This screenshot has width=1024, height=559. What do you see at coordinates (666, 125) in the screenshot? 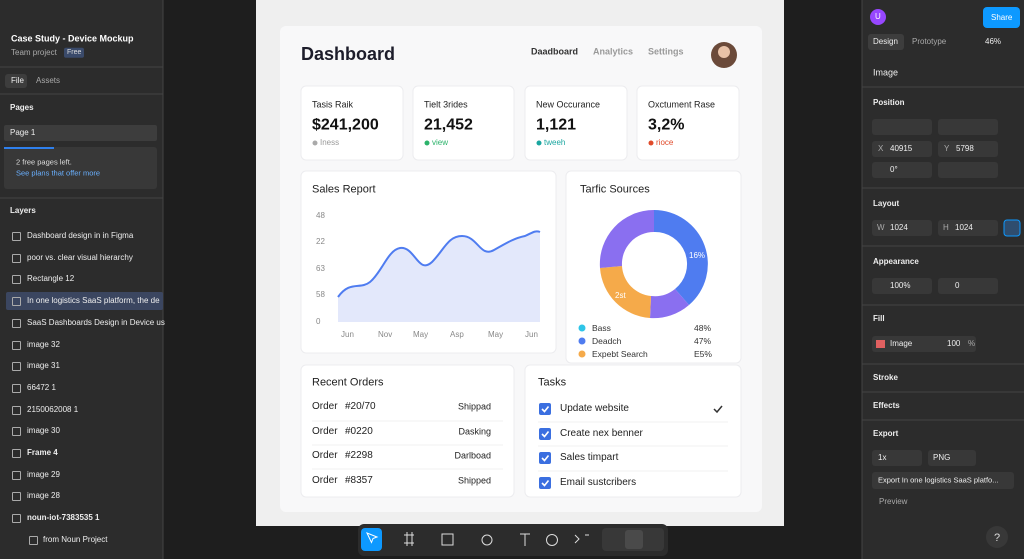
I see `card-value: 3,2%` at bounding box center [666, 125].